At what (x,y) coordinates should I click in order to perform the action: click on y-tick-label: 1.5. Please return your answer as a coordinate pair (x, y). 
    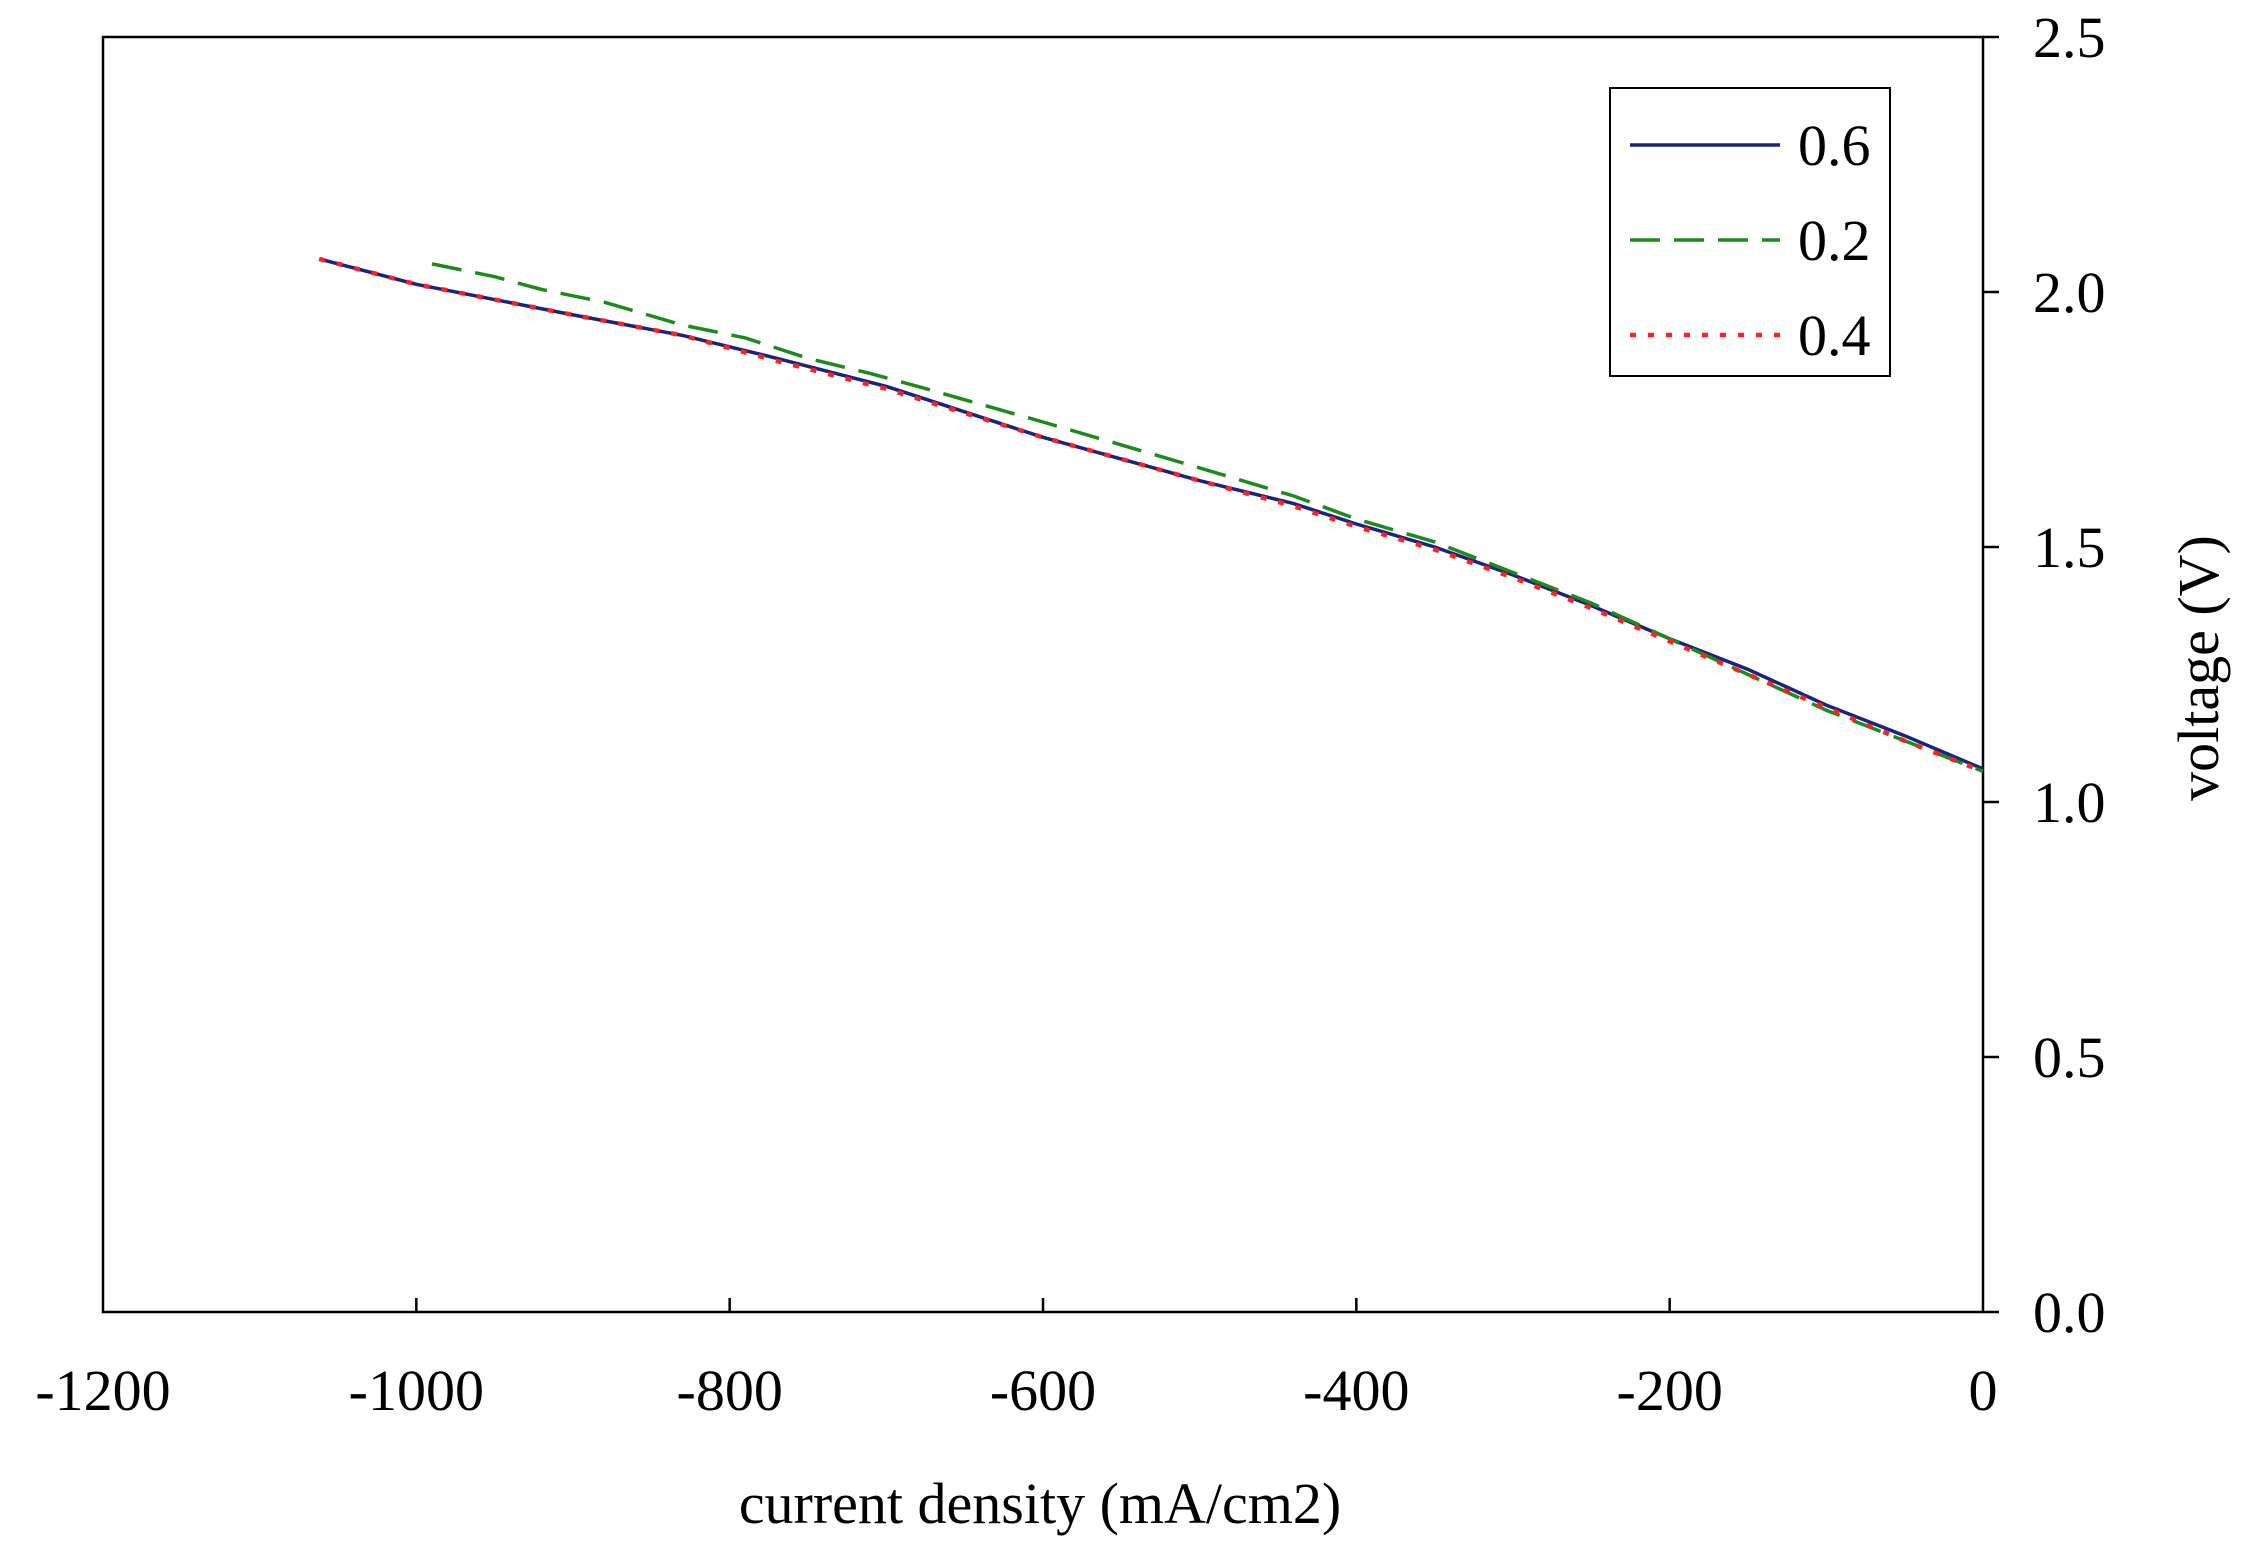
    Looking at the image, I should click on (2069, 547).